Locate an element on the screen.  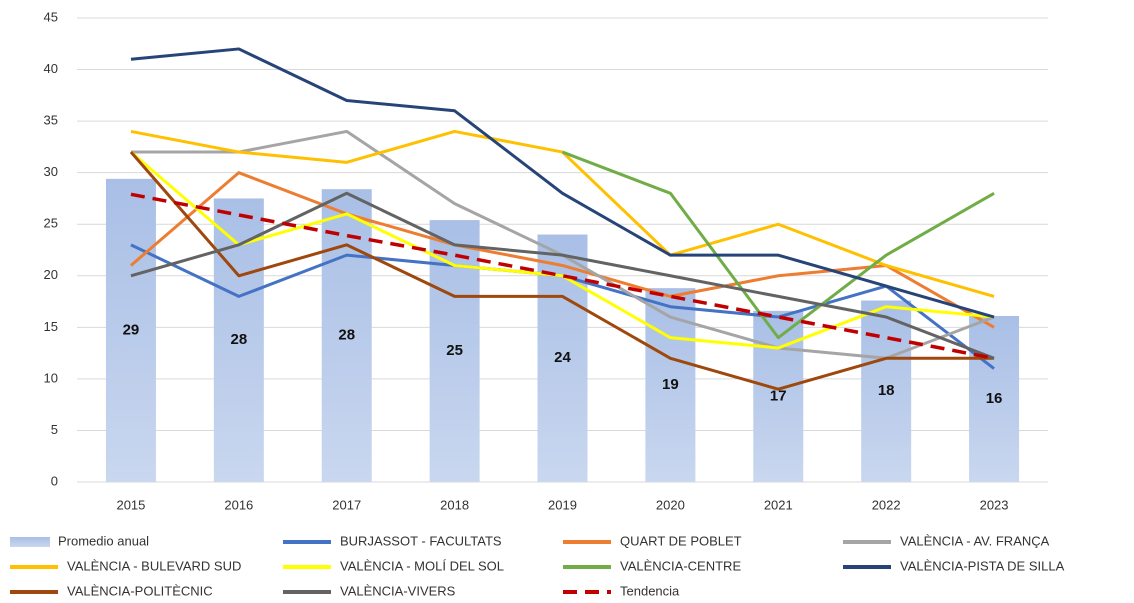
data-label: 17 is located at coordinates (778, 395).